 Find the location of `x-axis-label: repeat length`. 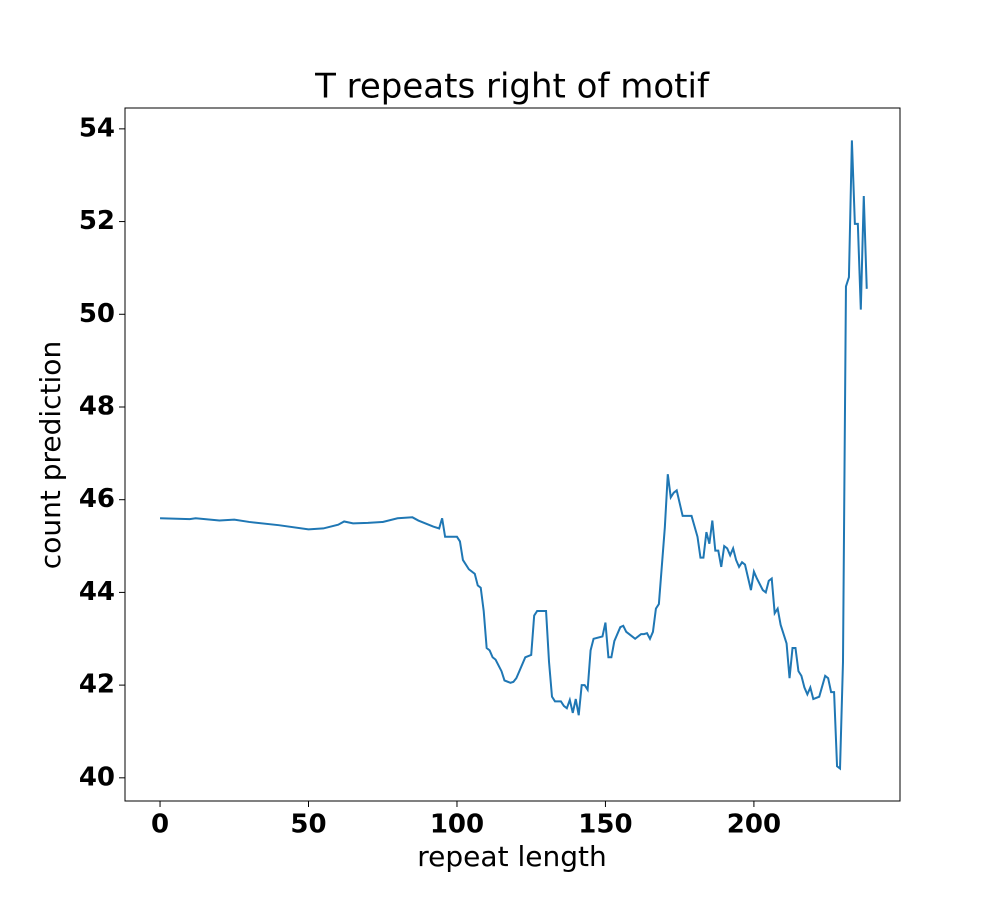

x-axis-label: repeat length is located at coordinates (511, 856).